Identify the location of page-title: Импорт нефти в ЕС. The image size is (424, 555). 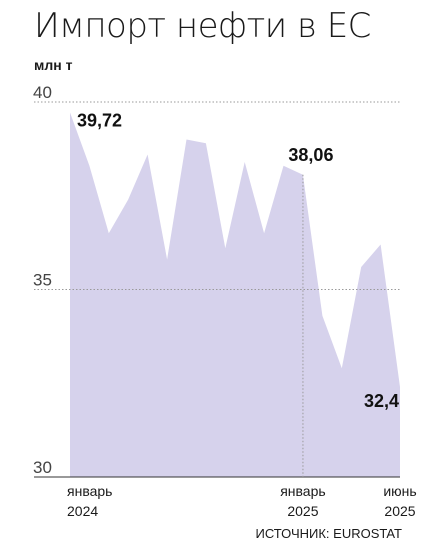
(202, 26).